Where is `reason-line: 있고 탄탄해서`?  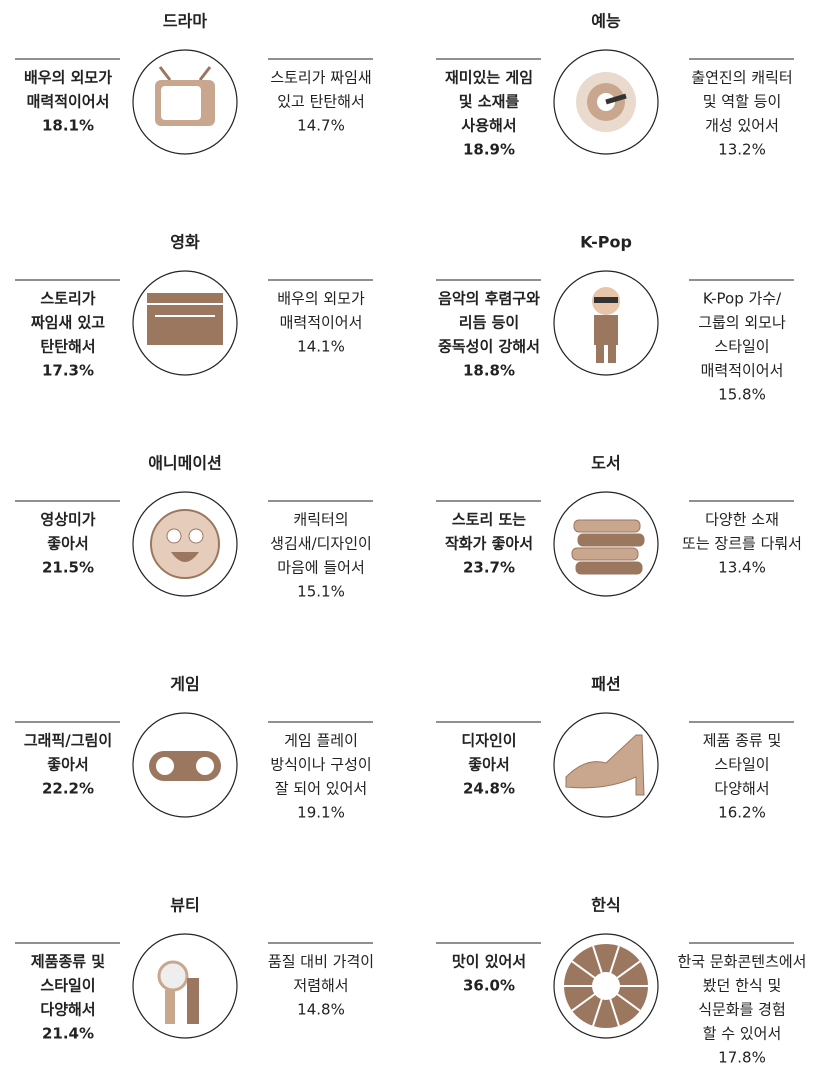
reason-line: 있고 탄탄해서 is located at coordinates (321, 102).